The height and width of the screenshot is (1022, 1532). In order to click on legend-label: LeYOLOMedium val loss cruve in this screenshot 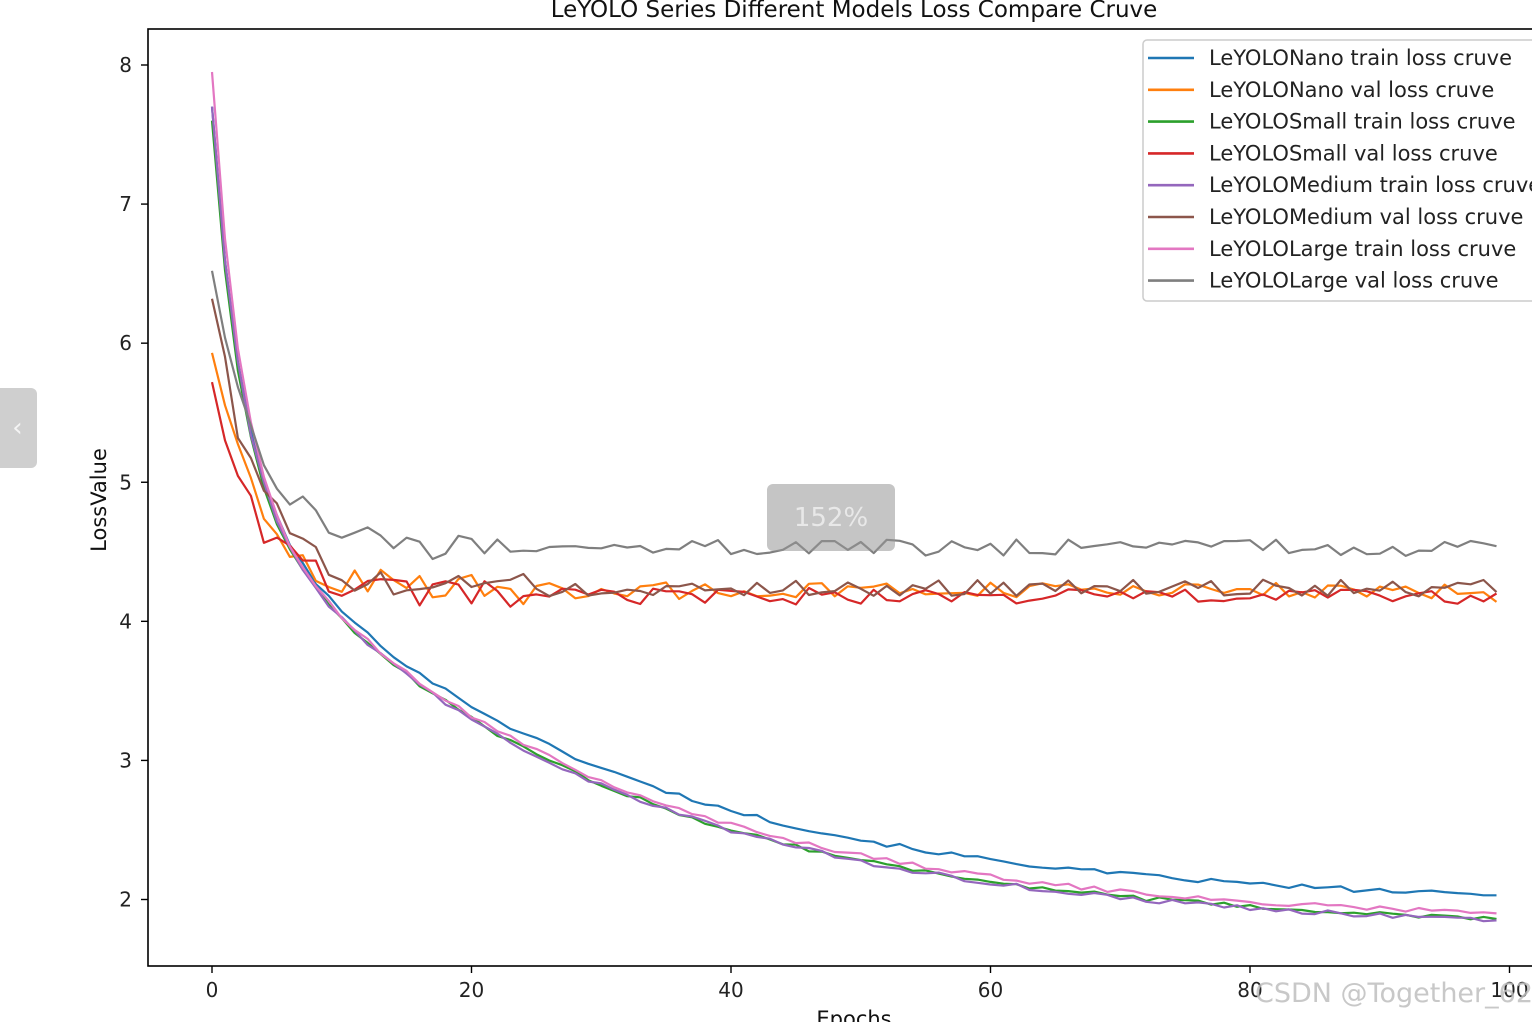, I will do `click(1366, 217)`.